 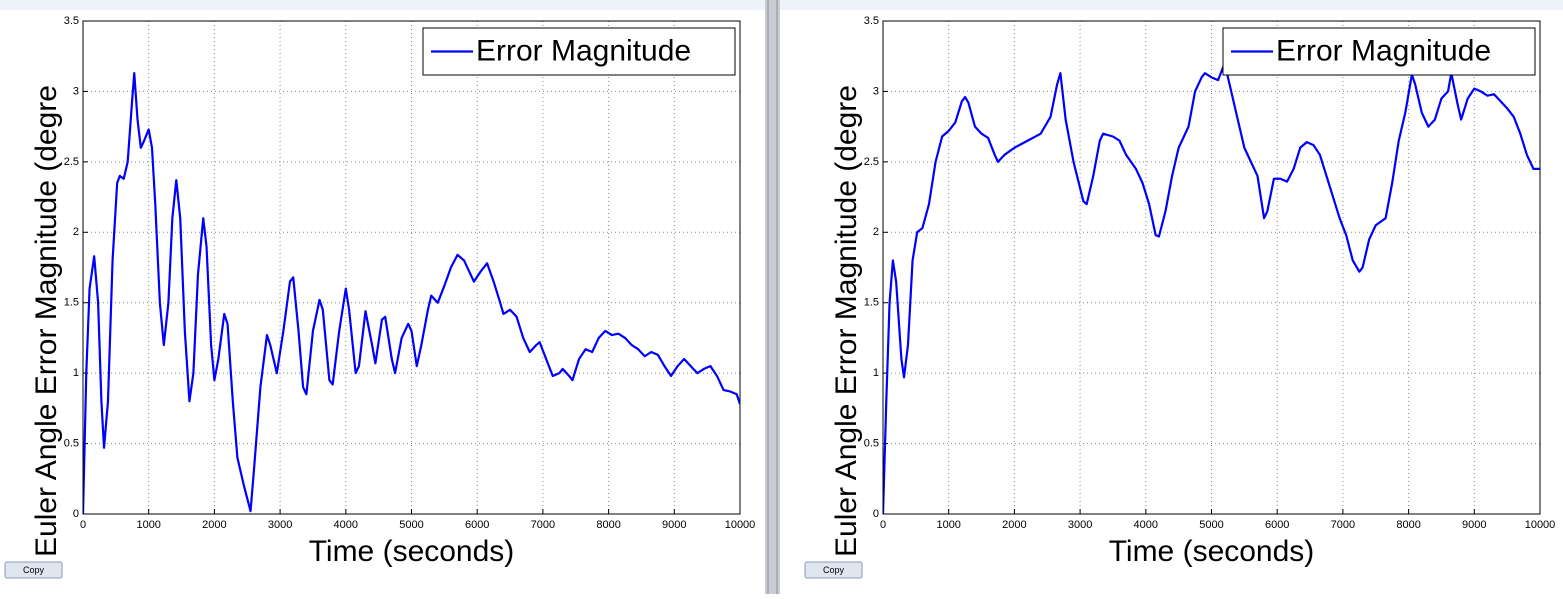 I want to click on top-strip, so click(x=781, y=5).